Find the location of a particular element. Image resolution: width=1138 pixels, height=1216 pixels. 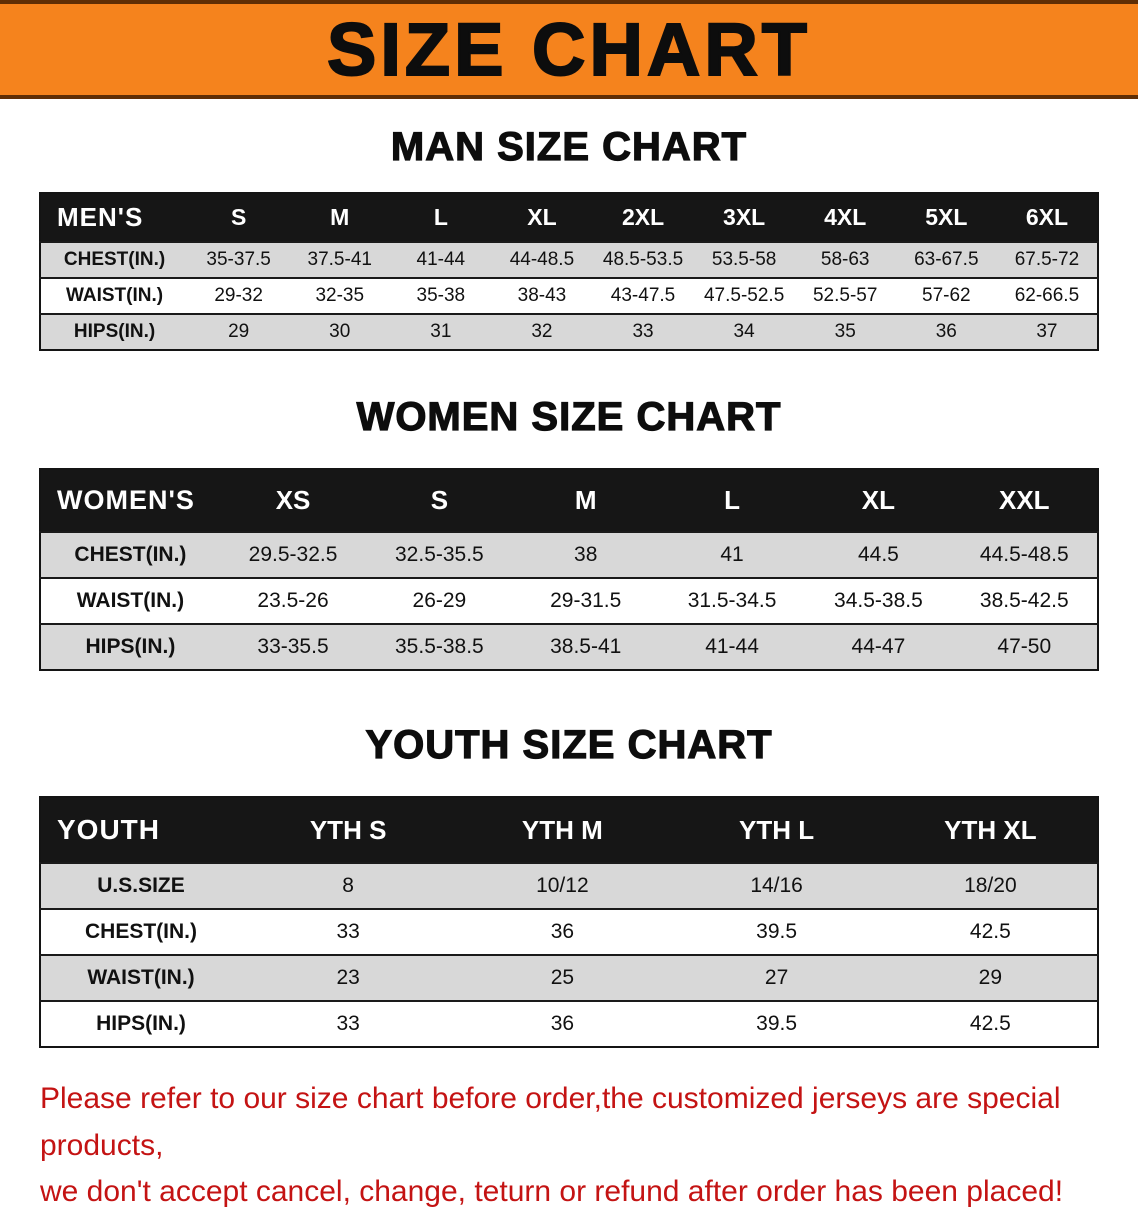

value-cell: 25 is located at coordinates (562, 977).